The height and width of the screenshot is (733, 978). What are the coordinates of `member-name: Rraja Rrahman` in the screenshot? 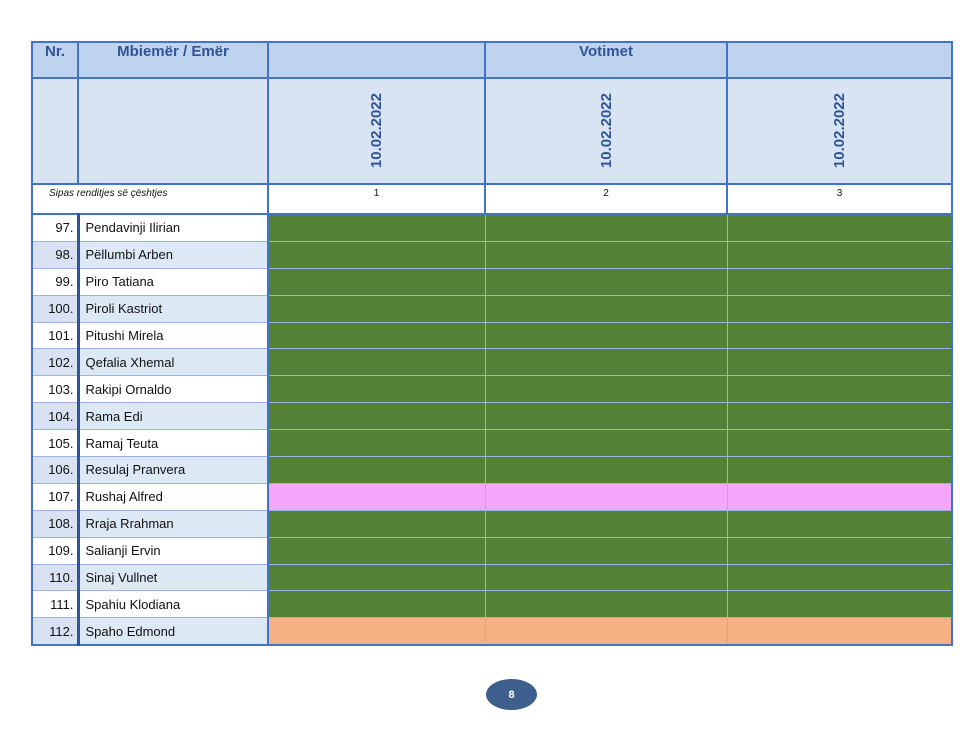 It's located at (173, 523).